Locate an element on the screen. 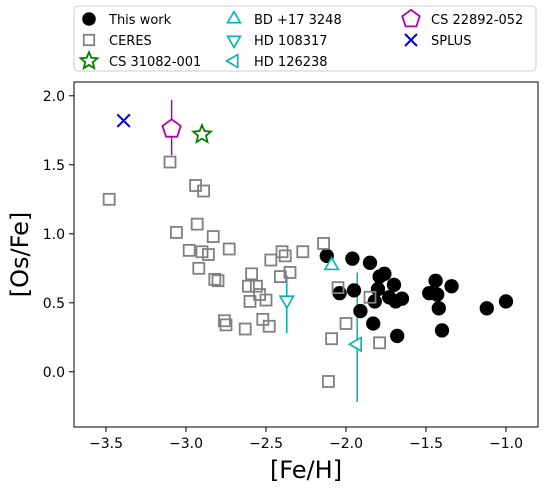 The width and height of the screenshot is (550, 489). cs-31082-001-point is located at coordinates (202, 133).